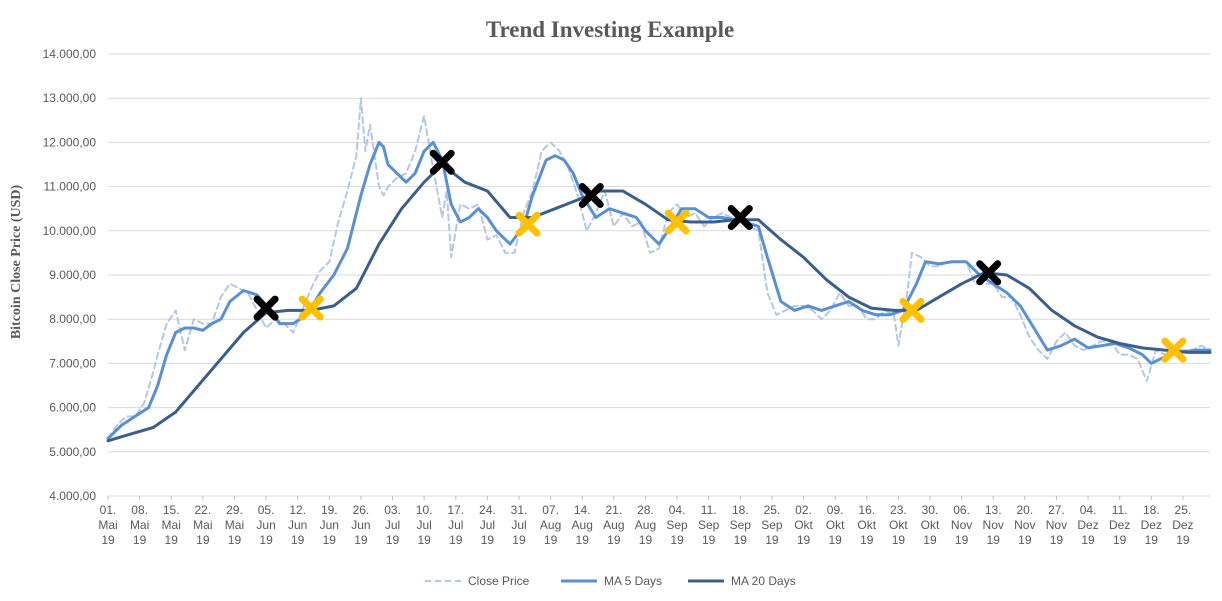 Image resolution: width=1222 pixels, height=601 pixels. What do you see at coordinates (550, 525) in the screenshot?
I see `x-tick-label: 07. Aug 19` at bounding box center [550, 525].